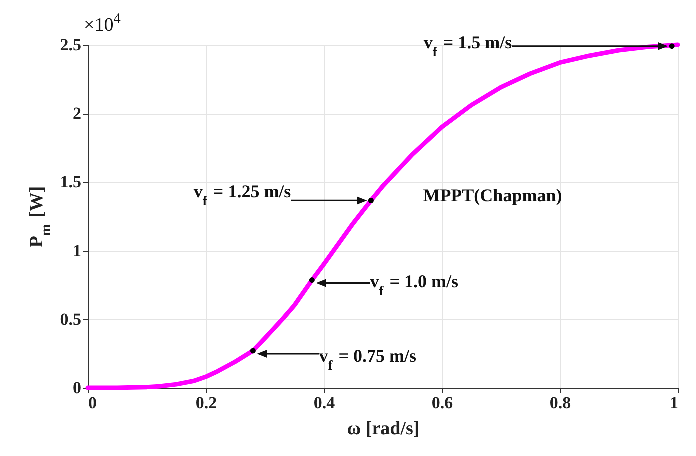  I want to click on annotation: v$_{f}$ = 1.25 m/s, so click(243, 195).